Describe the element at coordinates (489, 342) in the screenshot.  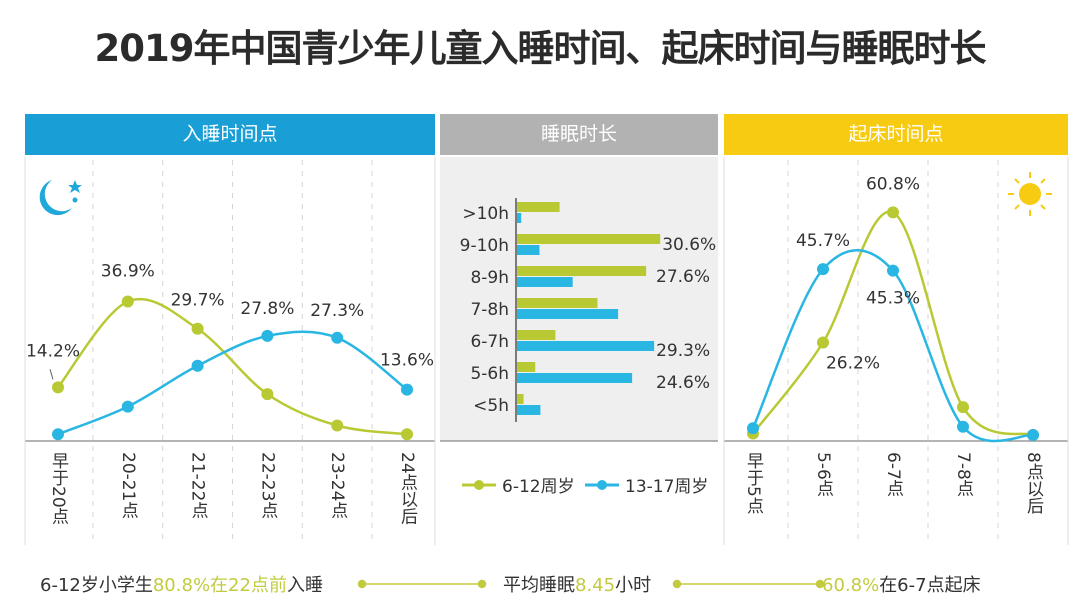
I see `y-tick-label: 6-7h` at that location.